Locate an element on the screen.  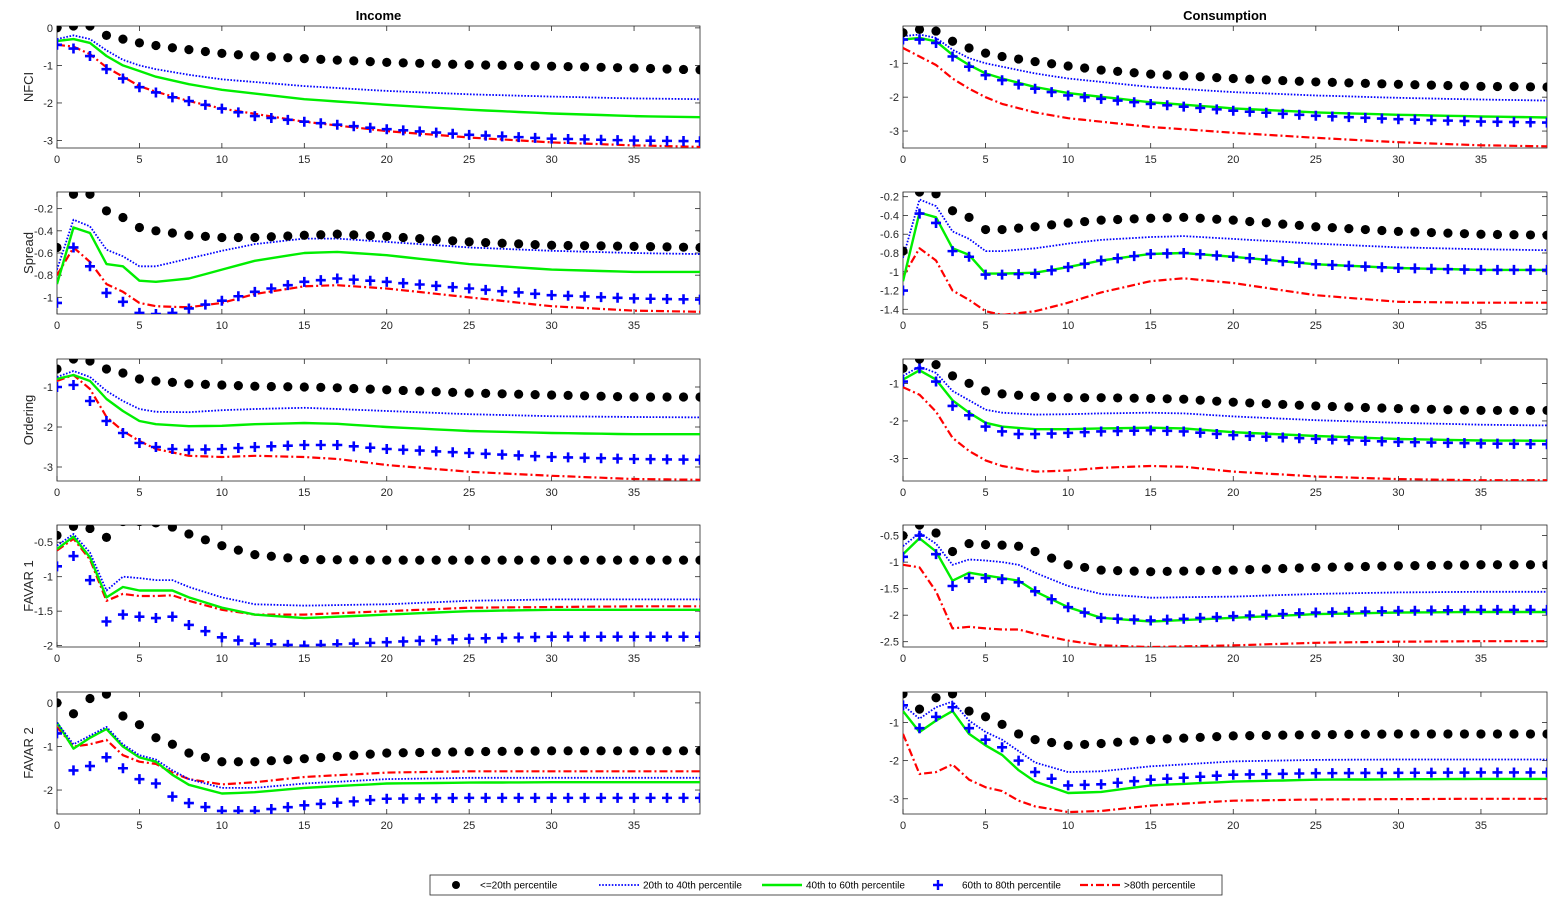
panel-income-ordering-plot-area is located at coordinates (378, 420).